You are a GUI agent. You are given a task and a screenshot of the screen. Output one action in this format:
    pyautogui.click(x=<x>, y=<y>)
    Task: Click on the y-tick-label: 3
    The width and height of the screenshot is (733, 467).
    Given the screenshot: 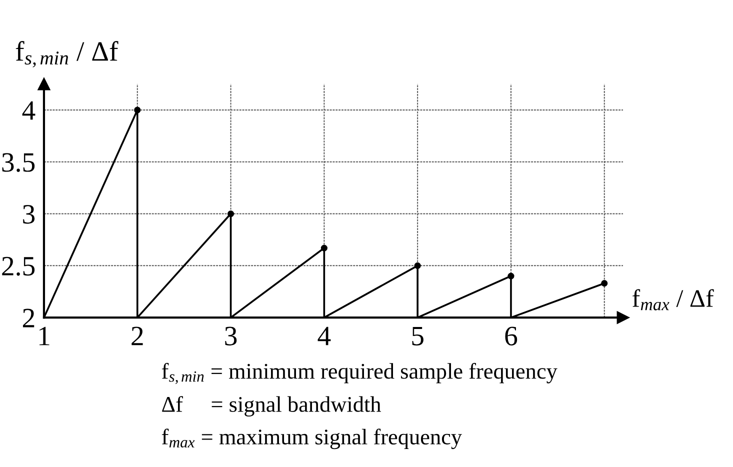 What is the action you would take?
    pyautogui.click(x=29, y=214)
    